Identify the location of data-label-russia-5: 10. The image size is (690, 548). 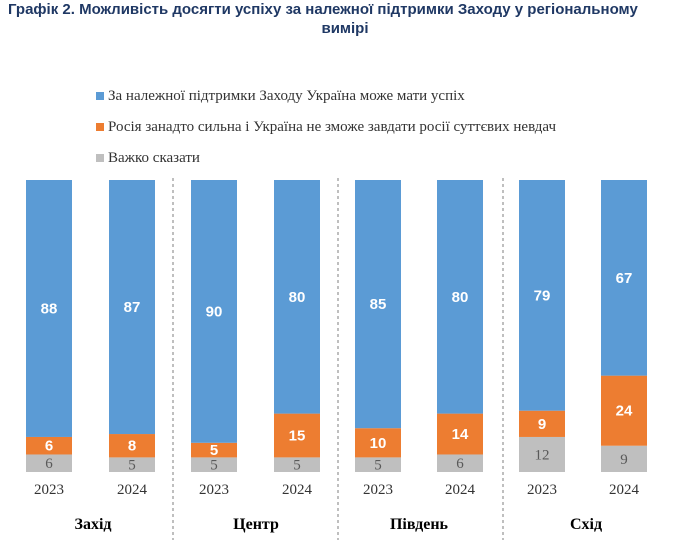
(378, 443).